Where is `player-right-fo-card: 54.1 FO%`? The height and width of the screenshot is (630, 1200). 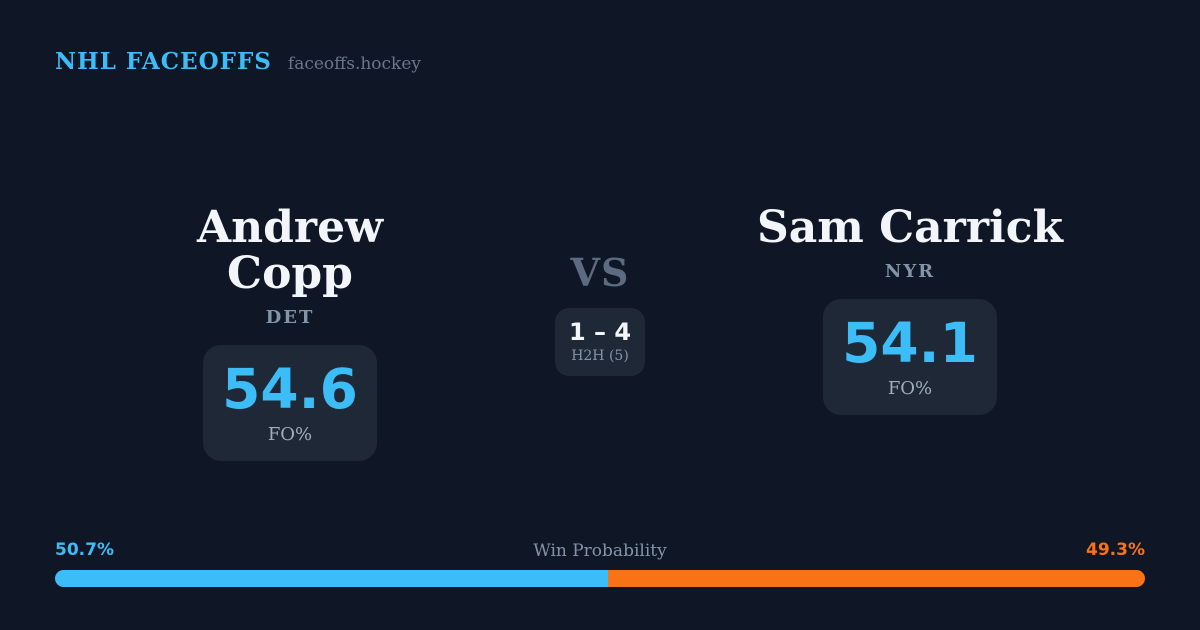 player-right-fo-card: 54.1 FO% is located at coordinates (910, 357).